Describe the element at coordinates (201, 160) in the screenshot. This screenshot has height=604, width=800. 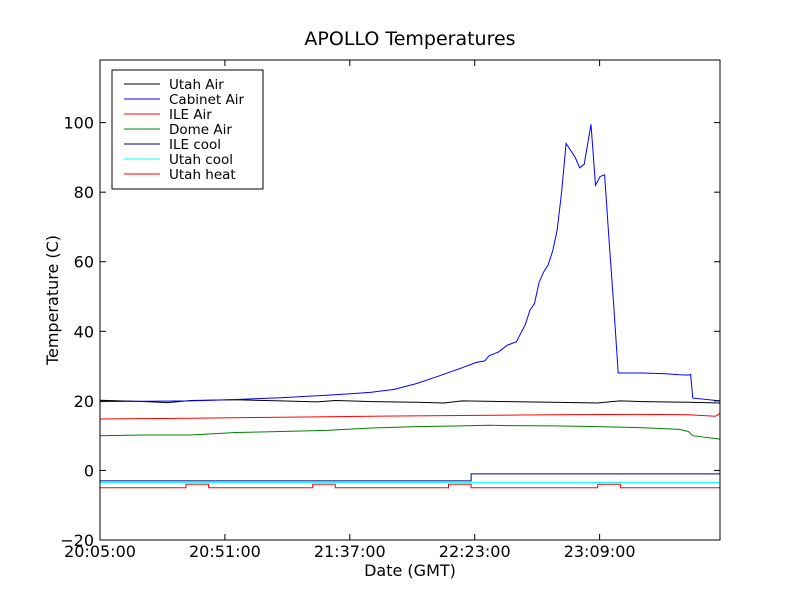
I see `legend-label: Utah cool` at that location.